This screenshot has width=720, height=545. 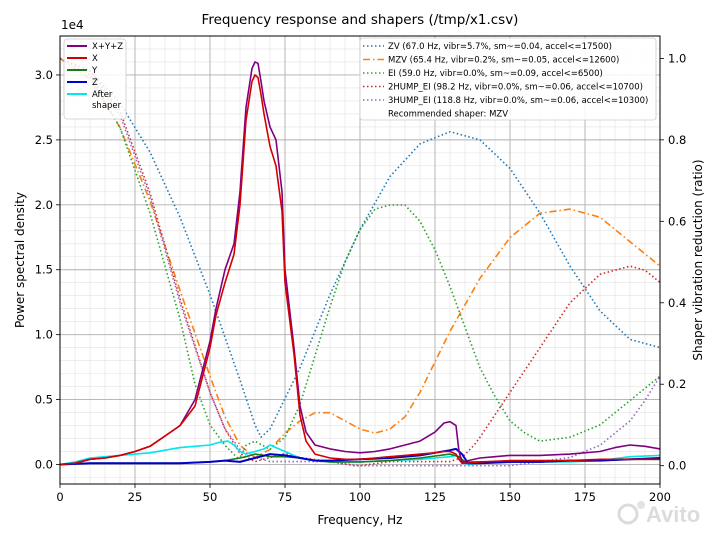 What do you see at coordinates (660, 497) in the screenshot?
I see `x-tick-label: 200` at bounding box center [660, 497].